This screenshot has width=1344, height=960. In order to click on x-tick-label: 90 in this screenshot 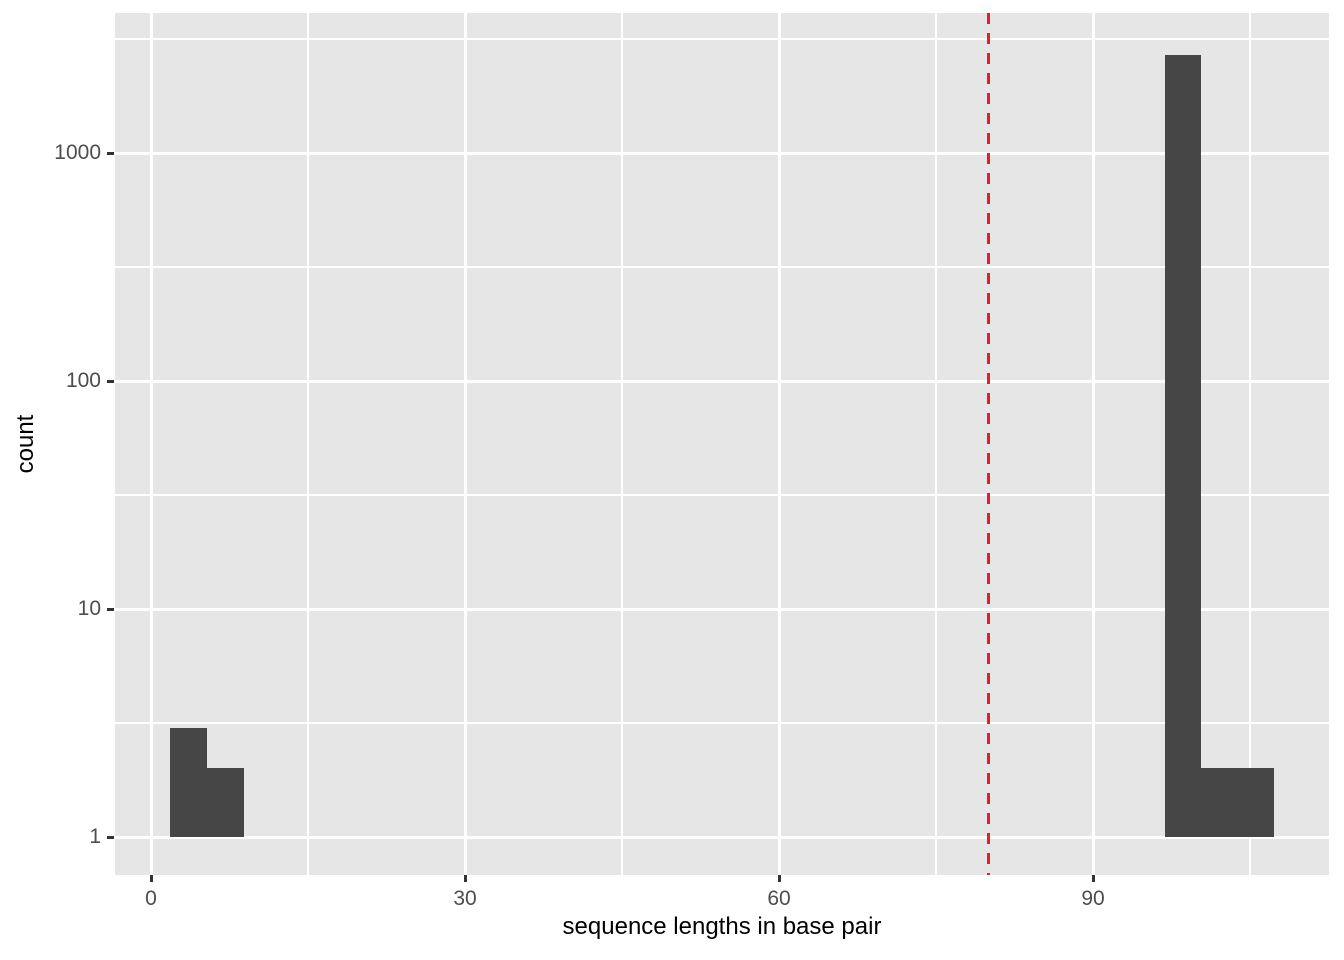, I will do `click(1093, 898)`.